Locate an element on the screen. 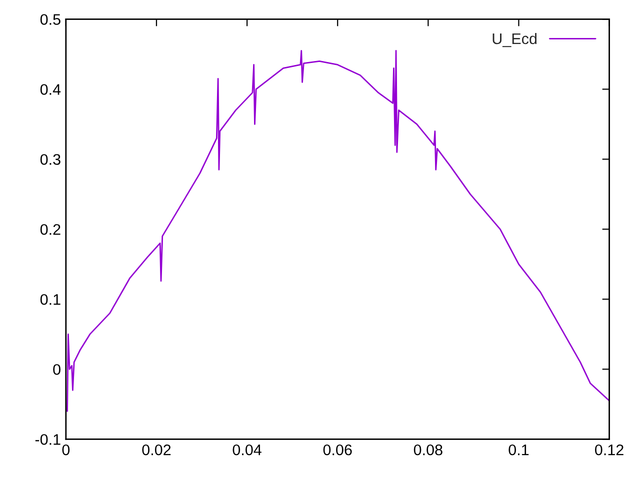 This screenshot has width=640, height=480. y-tick-label: -0.1 is located at coordinates (47, 439).